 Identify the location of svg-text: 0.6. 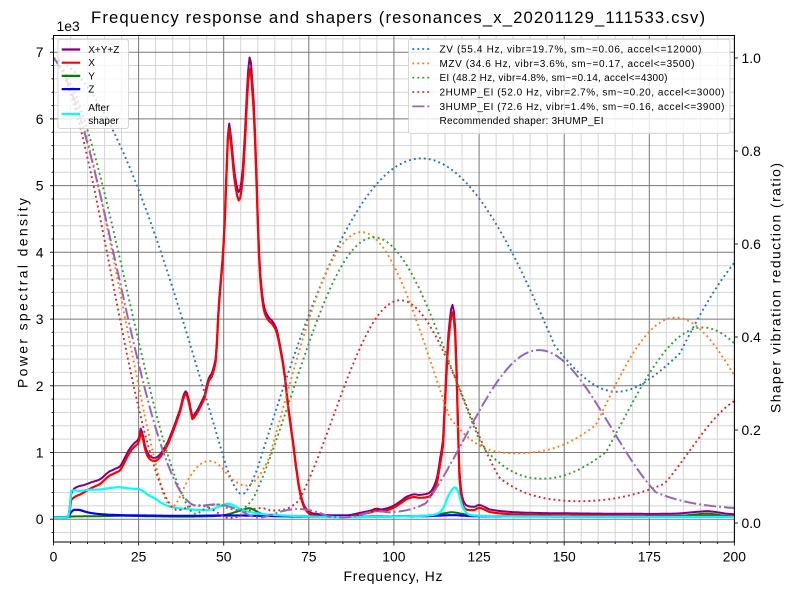
(752, 244).